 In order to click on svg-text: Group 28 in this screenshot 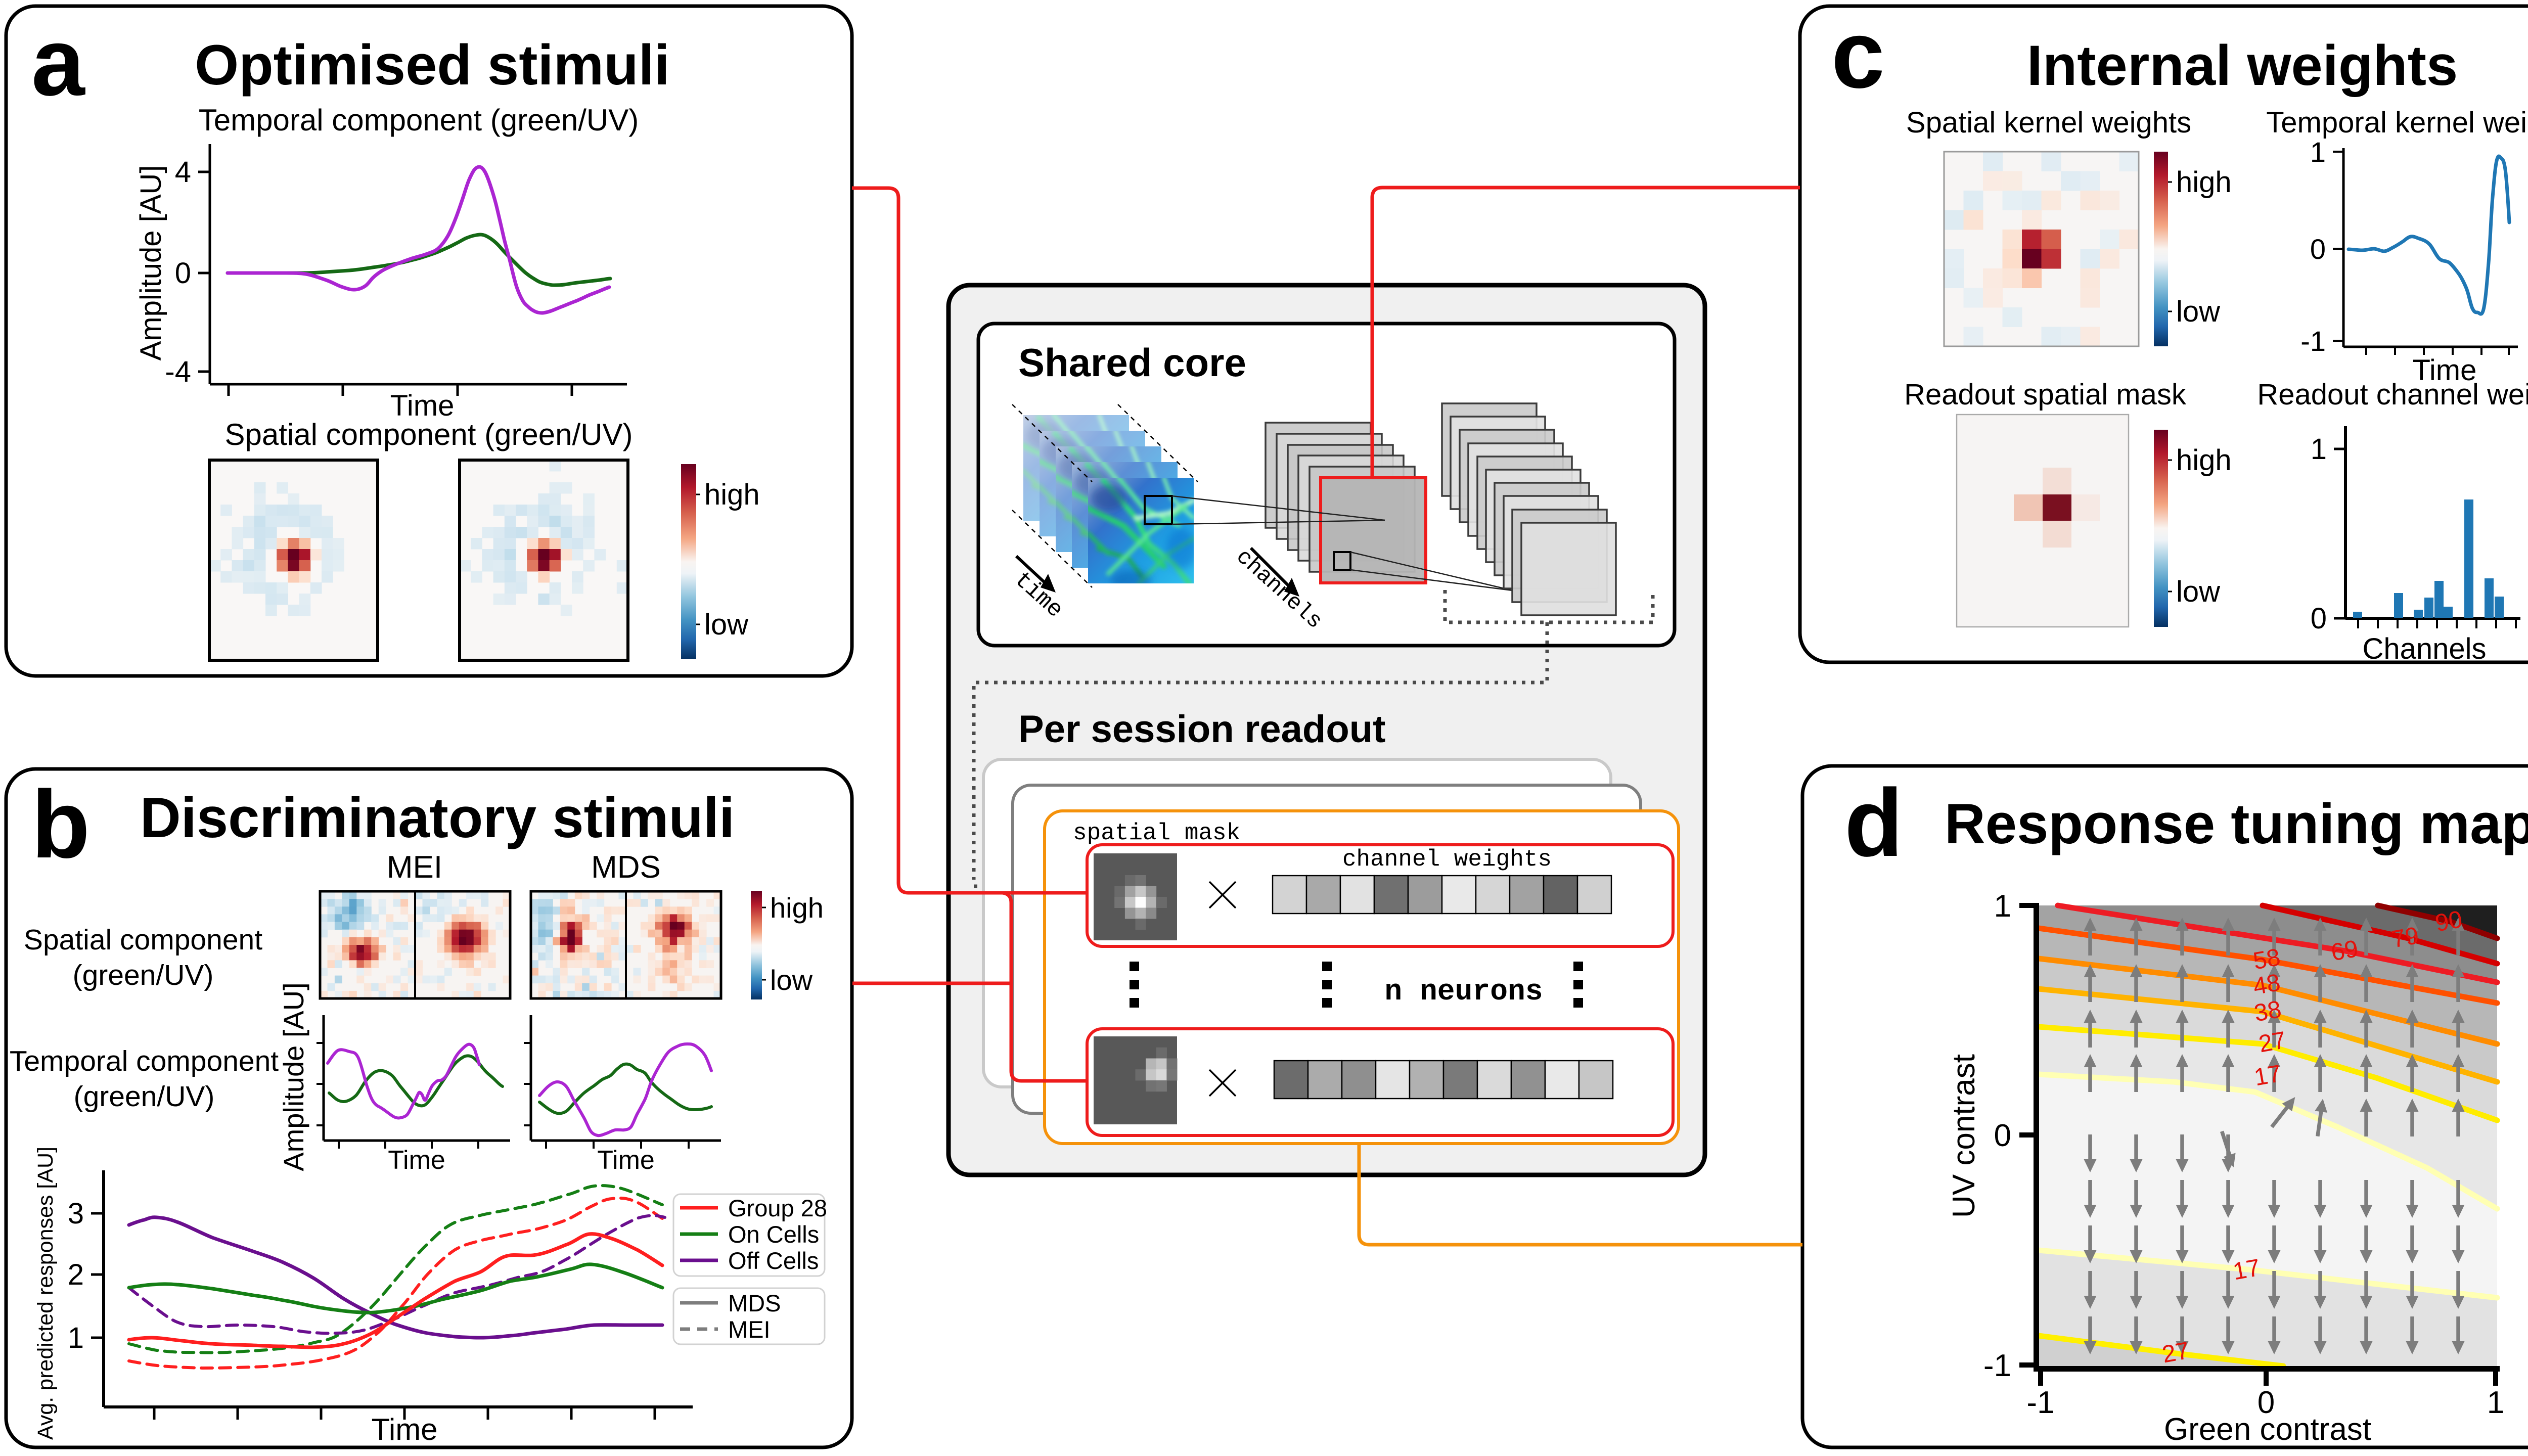, I will do `click(778, 1208)`.